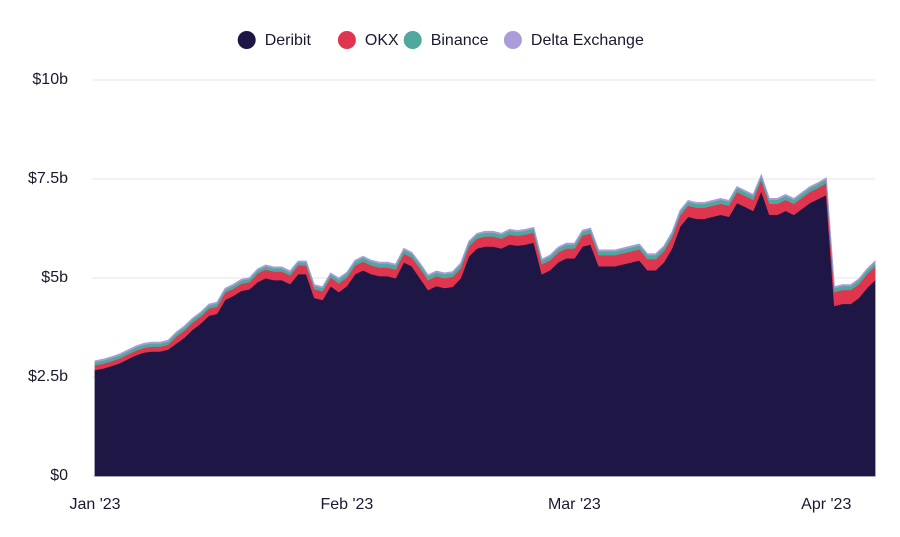 The image size is (900, 537). I want to click on x-tick-label: Jan '23, so click(94, 504).